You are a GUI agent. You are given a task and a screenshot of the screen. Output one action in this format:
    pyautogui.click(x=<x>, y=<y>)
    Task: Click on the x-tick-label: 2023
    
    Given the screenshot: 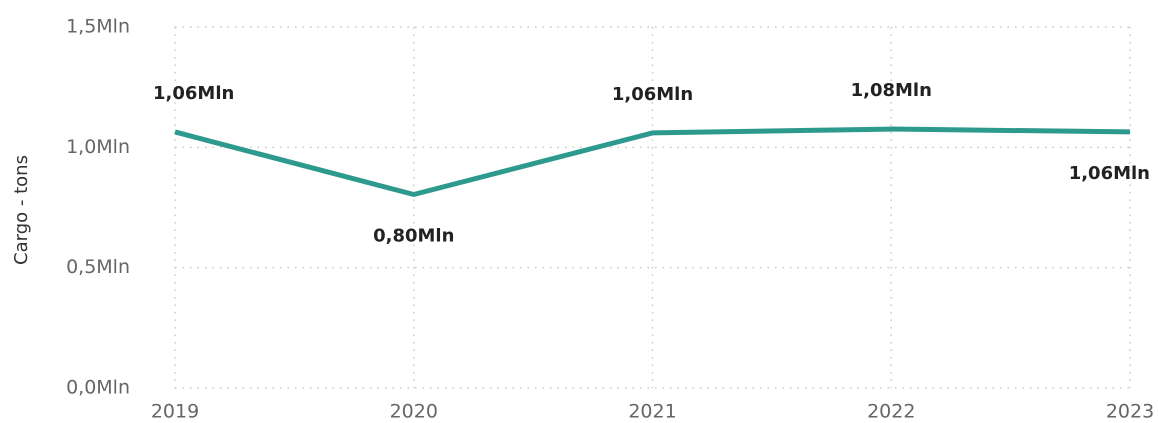 What is the action you would take?
    pyautogui.click(x=1130, y=412)
    